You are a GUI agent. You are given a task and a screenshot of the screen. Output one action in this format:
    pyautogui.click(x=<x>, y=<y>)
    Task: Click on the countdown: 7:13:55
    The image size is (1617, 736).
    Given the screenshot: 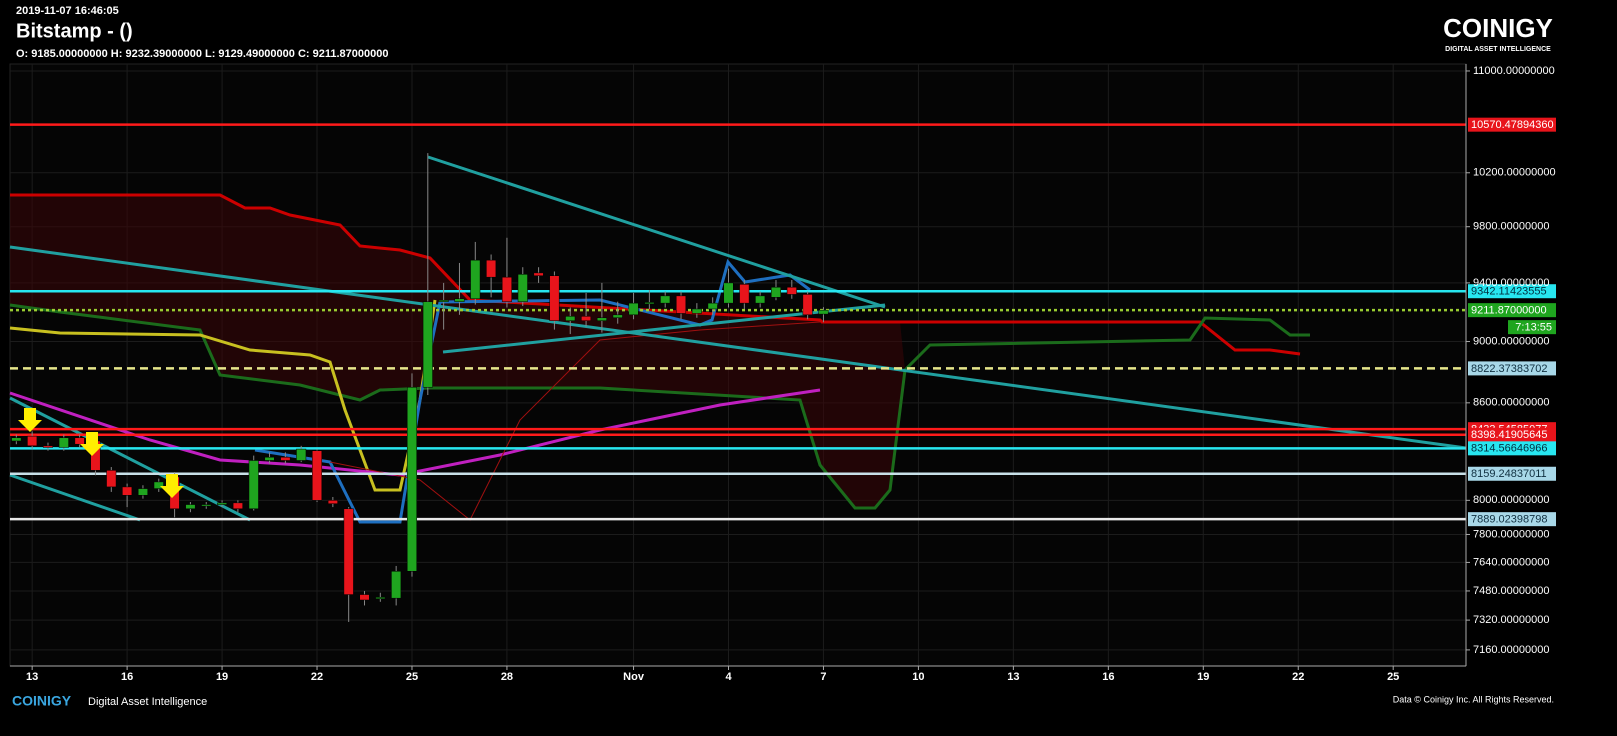 What is the action you would take?
    pyautogui.click(x=1533, y=328)
    